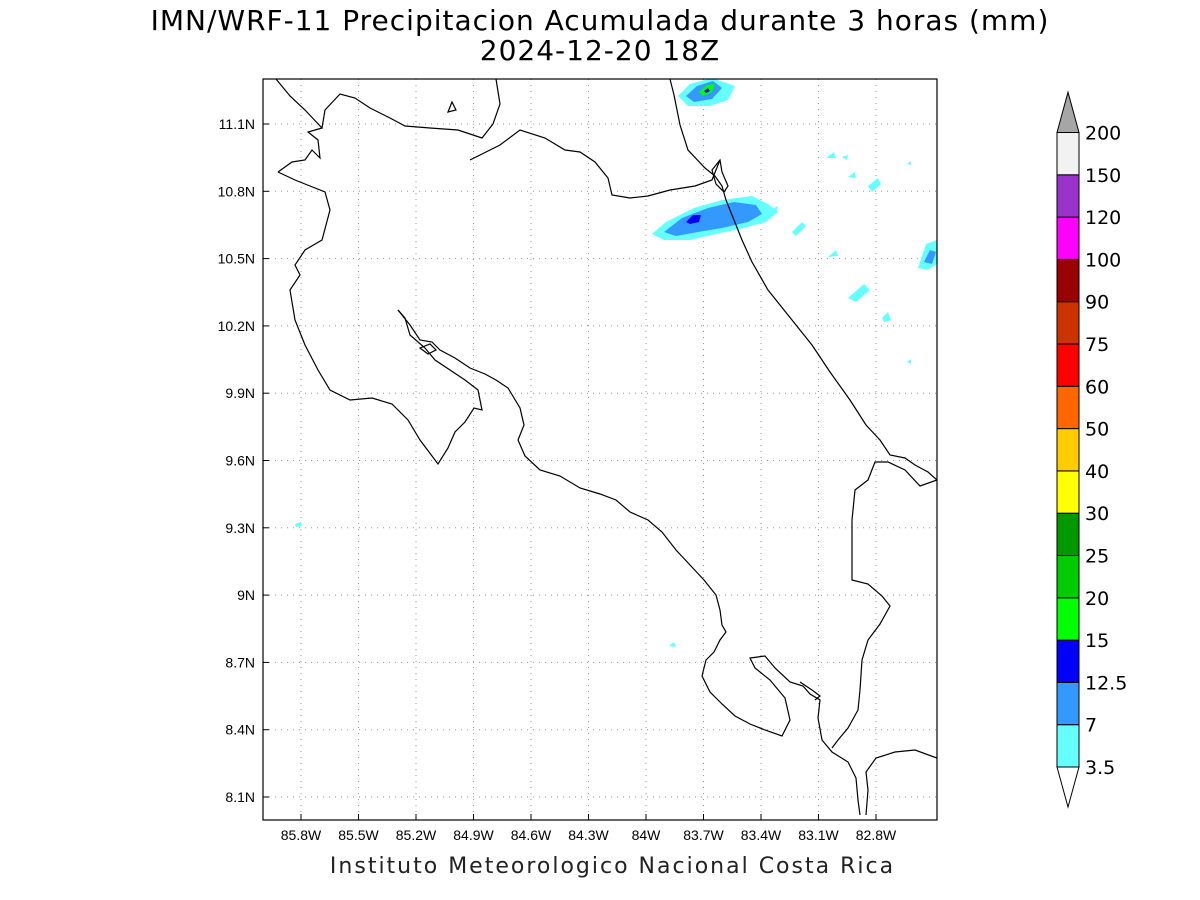 The width and height of the screenshot is (1200, 900). Describe the element at coordinates (301, 835) in the screenshot. I see `lon-tick-label: 85.8W` at that location.